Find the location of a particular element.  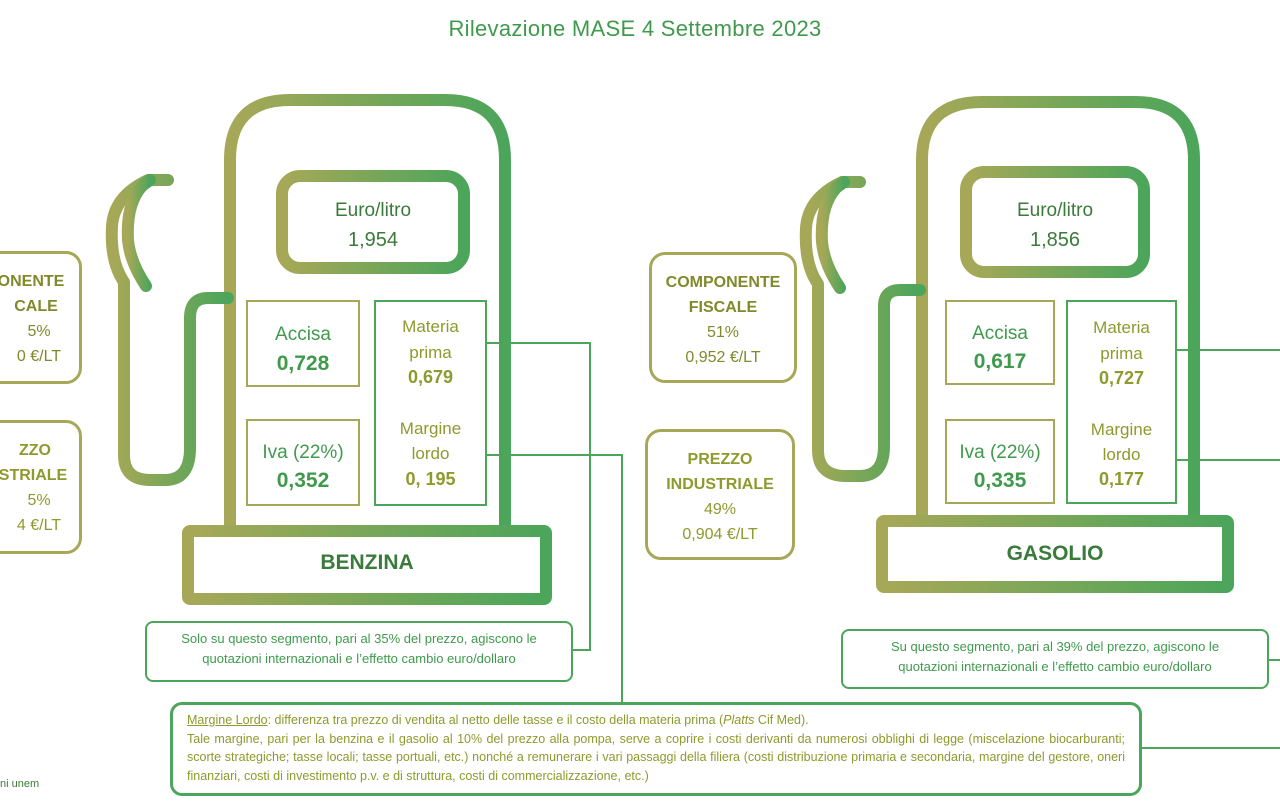

gasolio-cells is located at coordinates (1000, 402).